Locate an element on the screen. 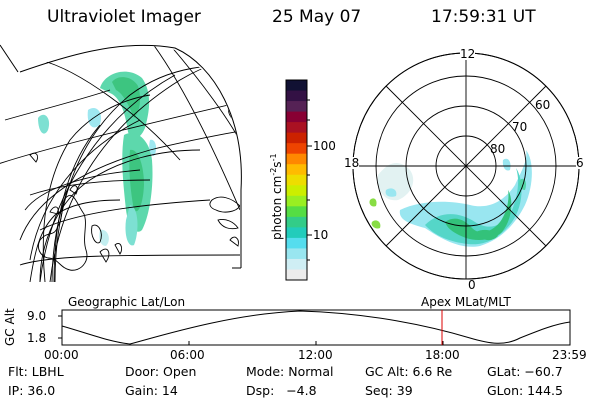 This screenshot has height=400, width=600. colorbar-gradient is located at coordinates (296, 180).